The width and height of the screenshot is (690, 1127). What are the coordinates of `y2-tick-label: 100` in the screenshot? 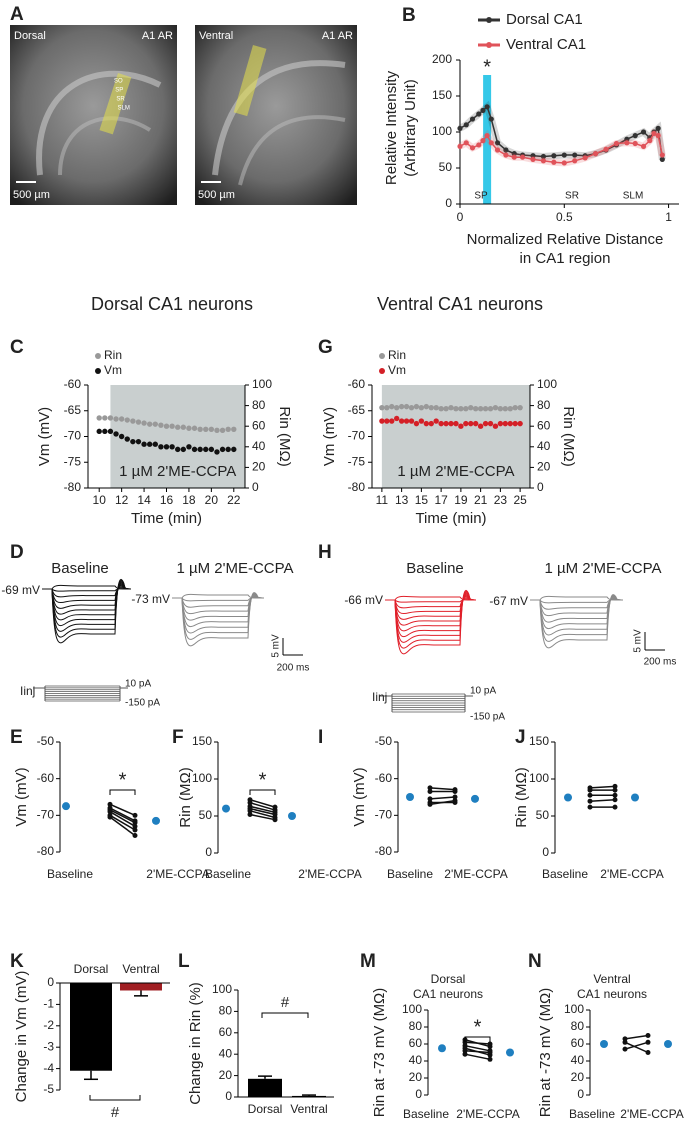 It's located at (262, 384).